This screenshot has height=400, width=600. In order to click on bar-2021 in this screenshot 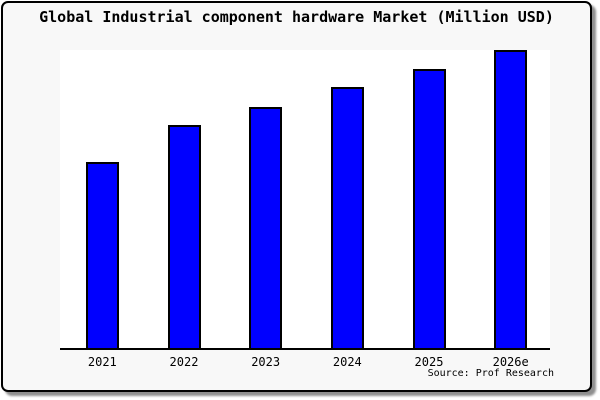, I will do `click(102, 255)`.